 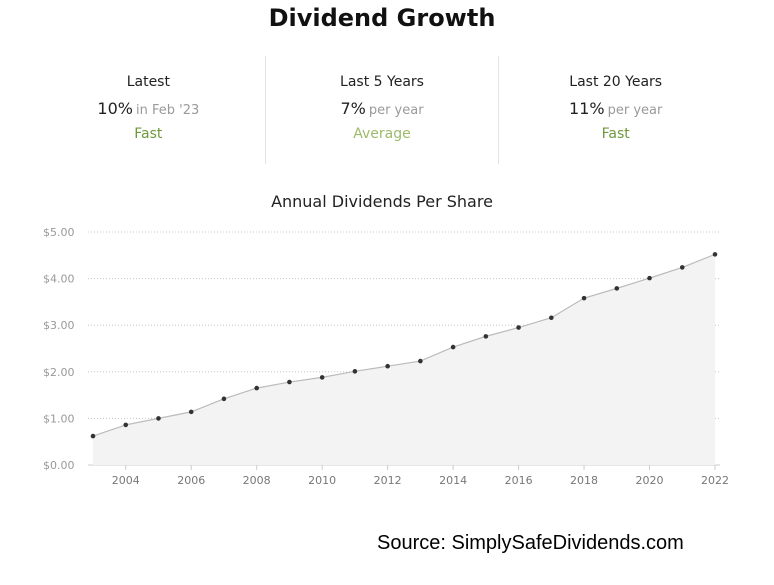 What do you see at coordinates (353, 108) in the screenshot?
I see `stat-value: 7%` at bounding box center [353, 108].